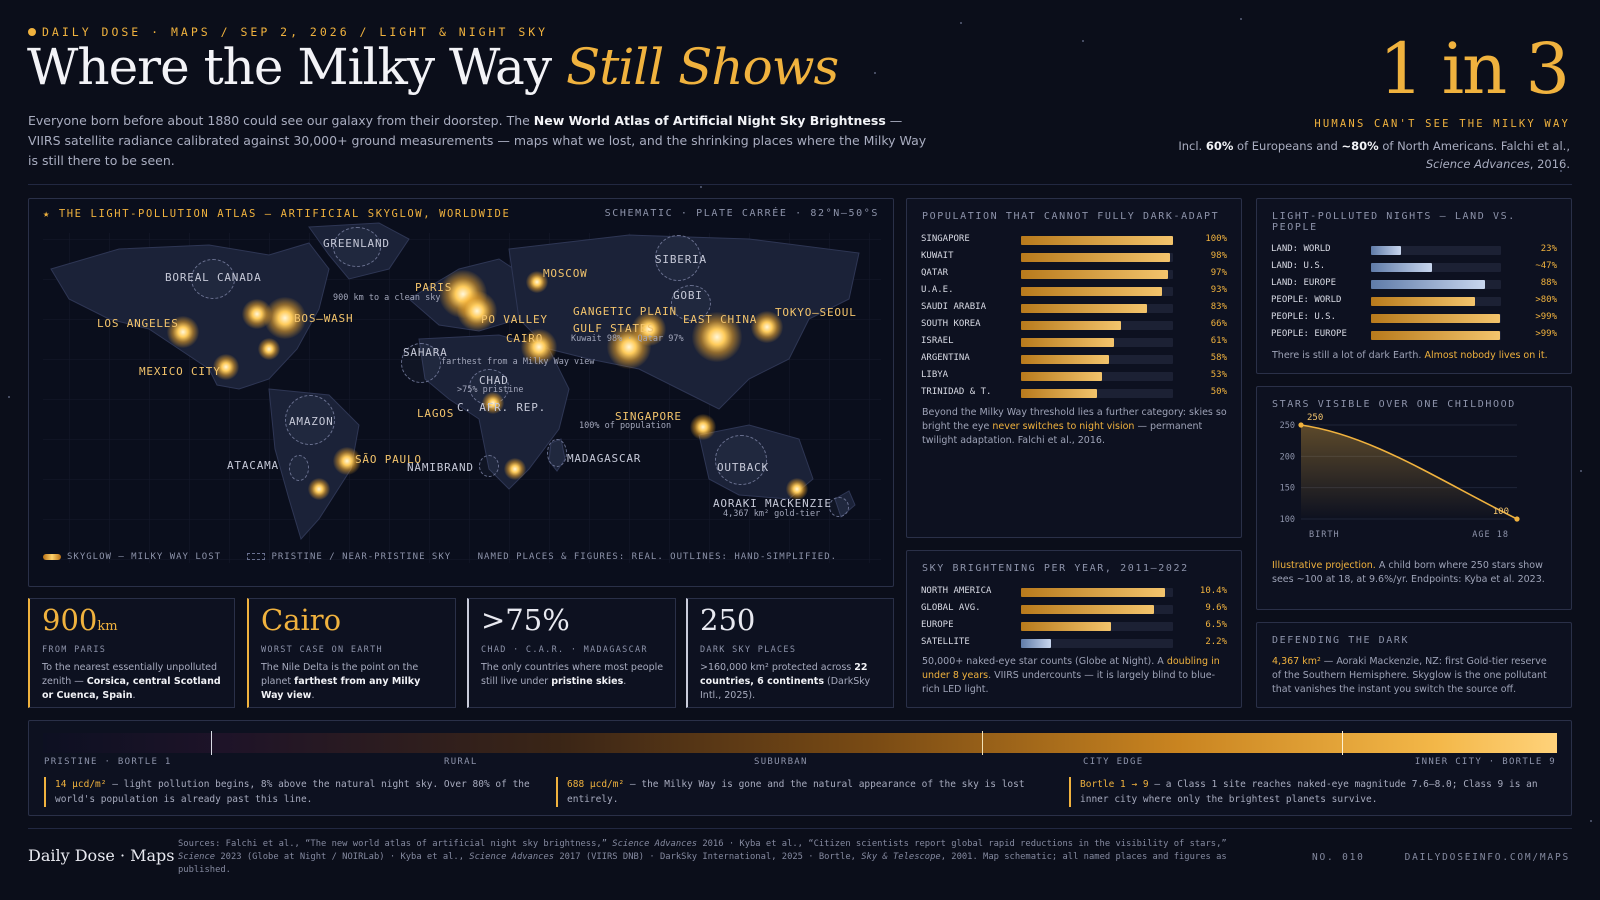  Describe the element at coordinates (388, 459) in the screenshot. I see `label-saopaulo: SÃO PAULO` at that location.